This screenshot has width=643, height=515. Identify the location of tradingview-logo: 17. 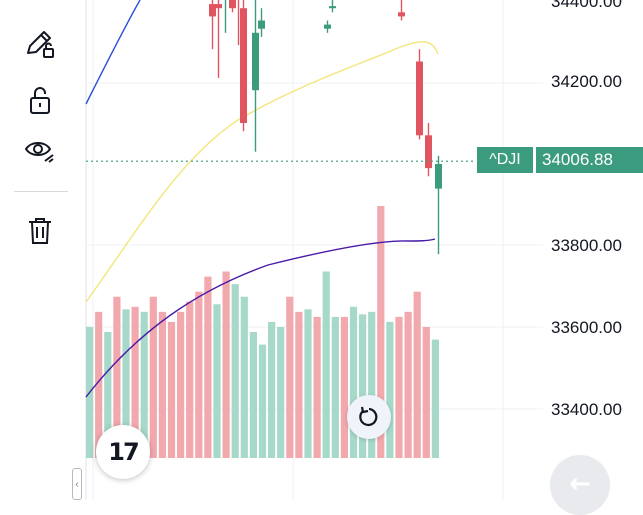
(123, 452).